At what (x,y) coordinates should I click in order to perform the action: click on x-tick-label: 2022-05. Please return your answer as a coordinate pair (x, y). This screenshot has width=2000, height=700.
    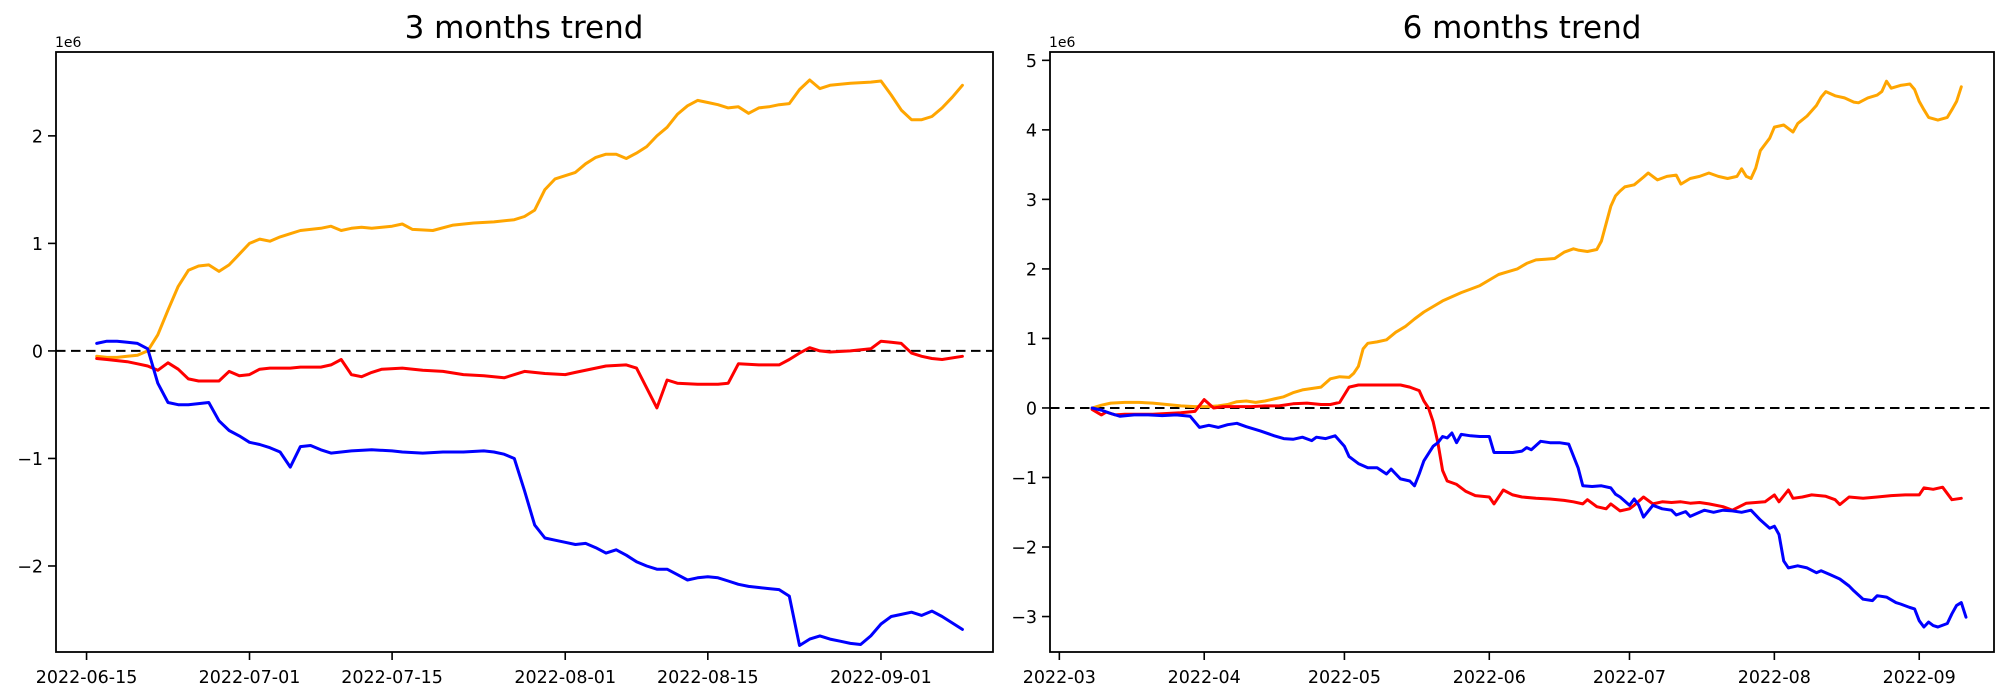
    Looking at the image, I should click on (1344, 678).